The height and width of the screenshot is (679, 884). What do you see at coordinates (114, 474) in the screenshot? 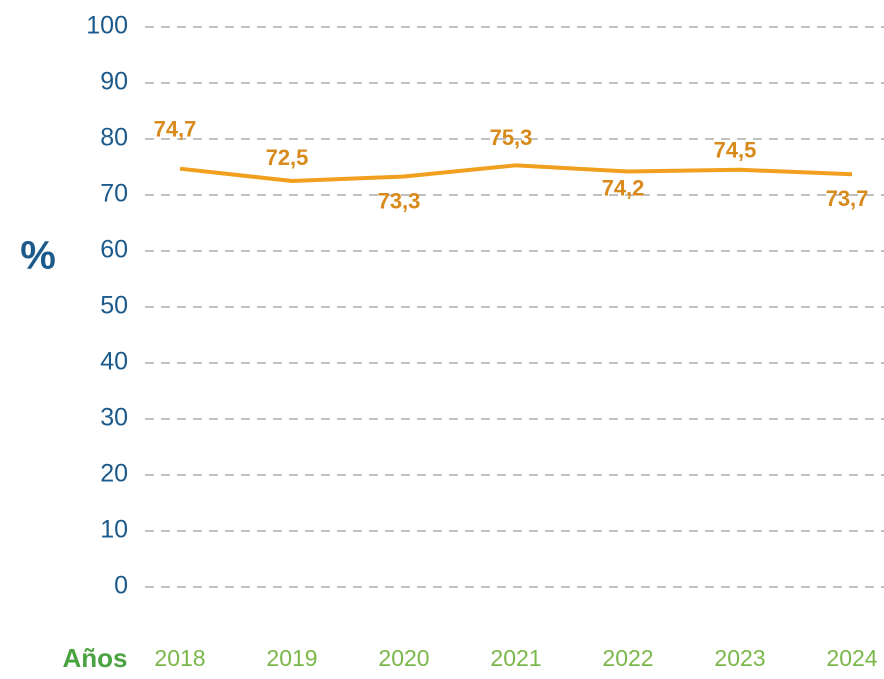
I see `y-tick-label: 20` at bounding box center [114, 474].